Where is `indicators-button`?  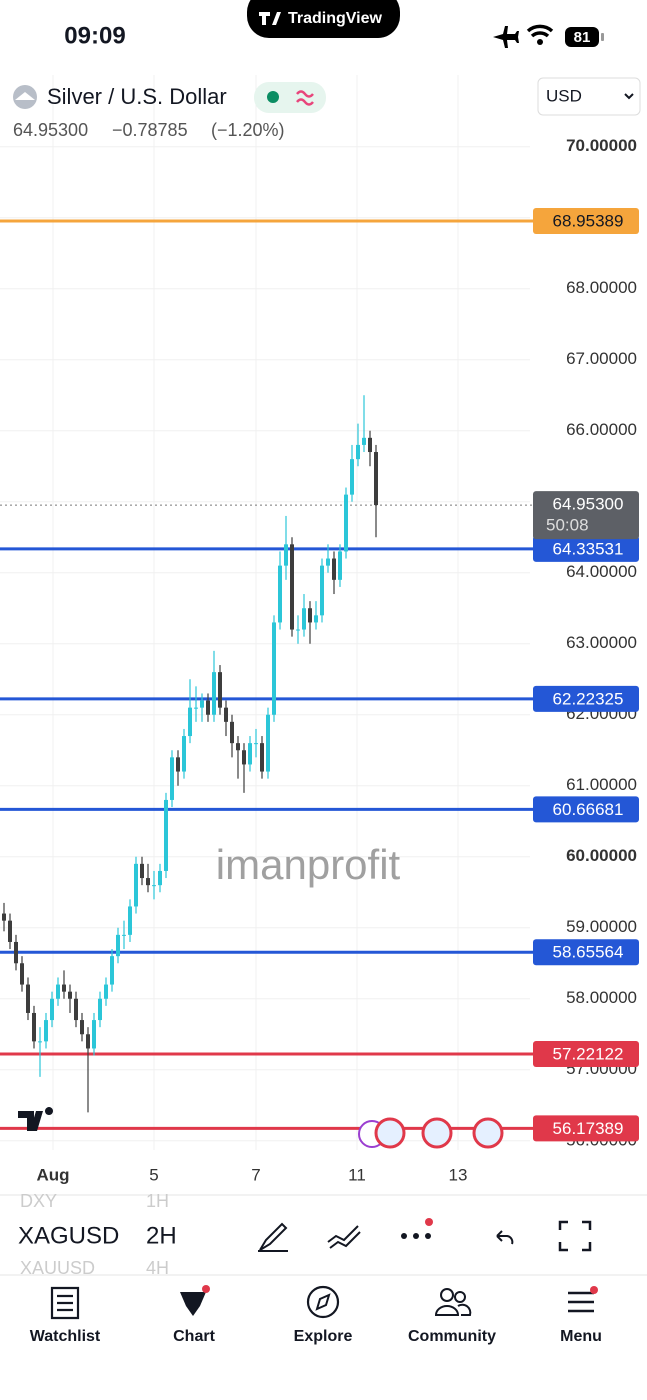 indicators-button is located at coordinates (344, 1237).